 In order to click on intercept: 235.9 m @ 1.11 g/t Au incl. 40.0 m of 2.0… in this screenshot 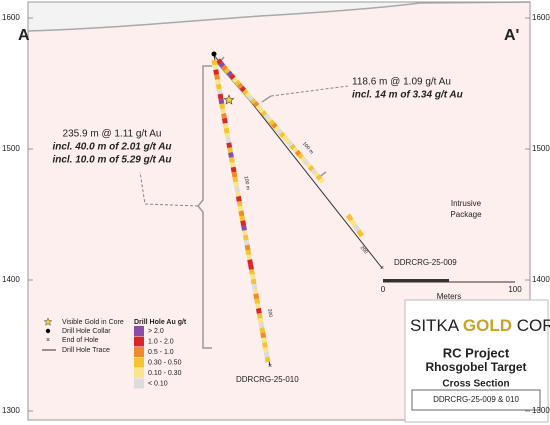, I will do `click(111, 147)`.